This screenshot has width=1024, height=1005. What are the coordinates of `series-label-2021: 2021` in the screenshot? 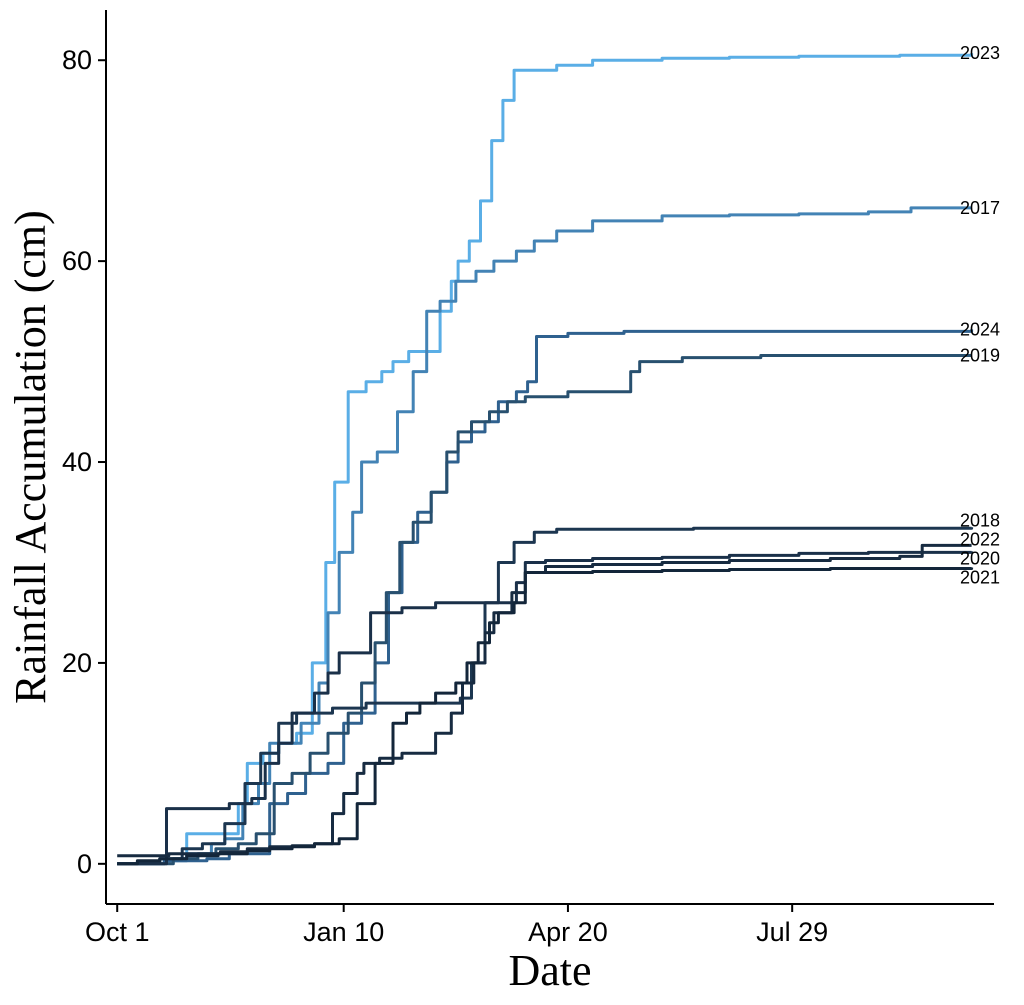 It's located at (980, 578).